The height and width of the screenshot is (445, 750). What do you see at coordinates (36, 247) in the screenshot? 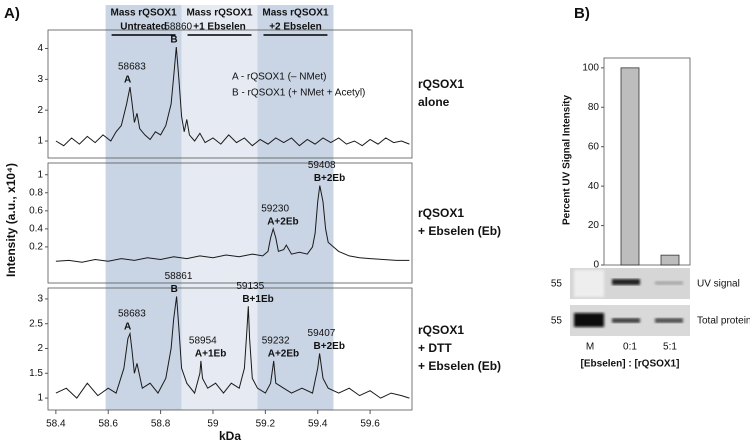
I see `y-tick-label: 0.2` at bounding box center [36, 247].